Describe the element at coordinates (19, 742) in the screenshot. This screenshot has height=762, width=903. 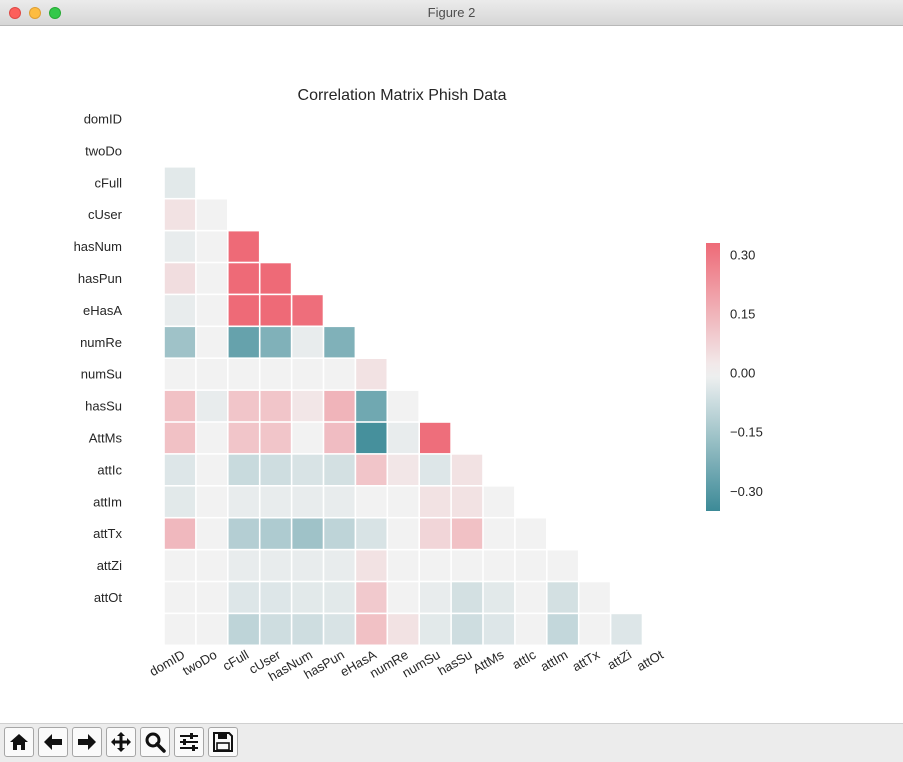
I see `home-button` at that location.